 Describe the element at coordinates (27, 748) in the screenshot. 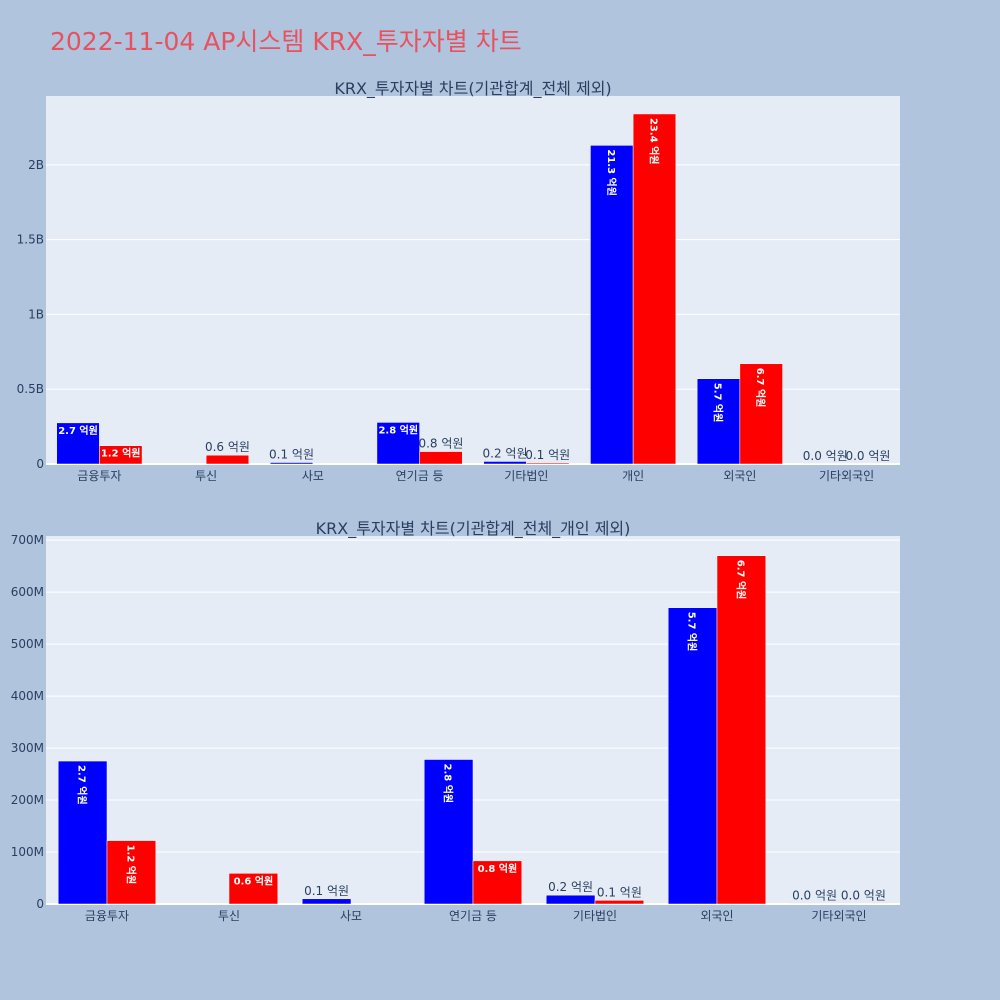

I see `y-tick-label: 300M` at that location.